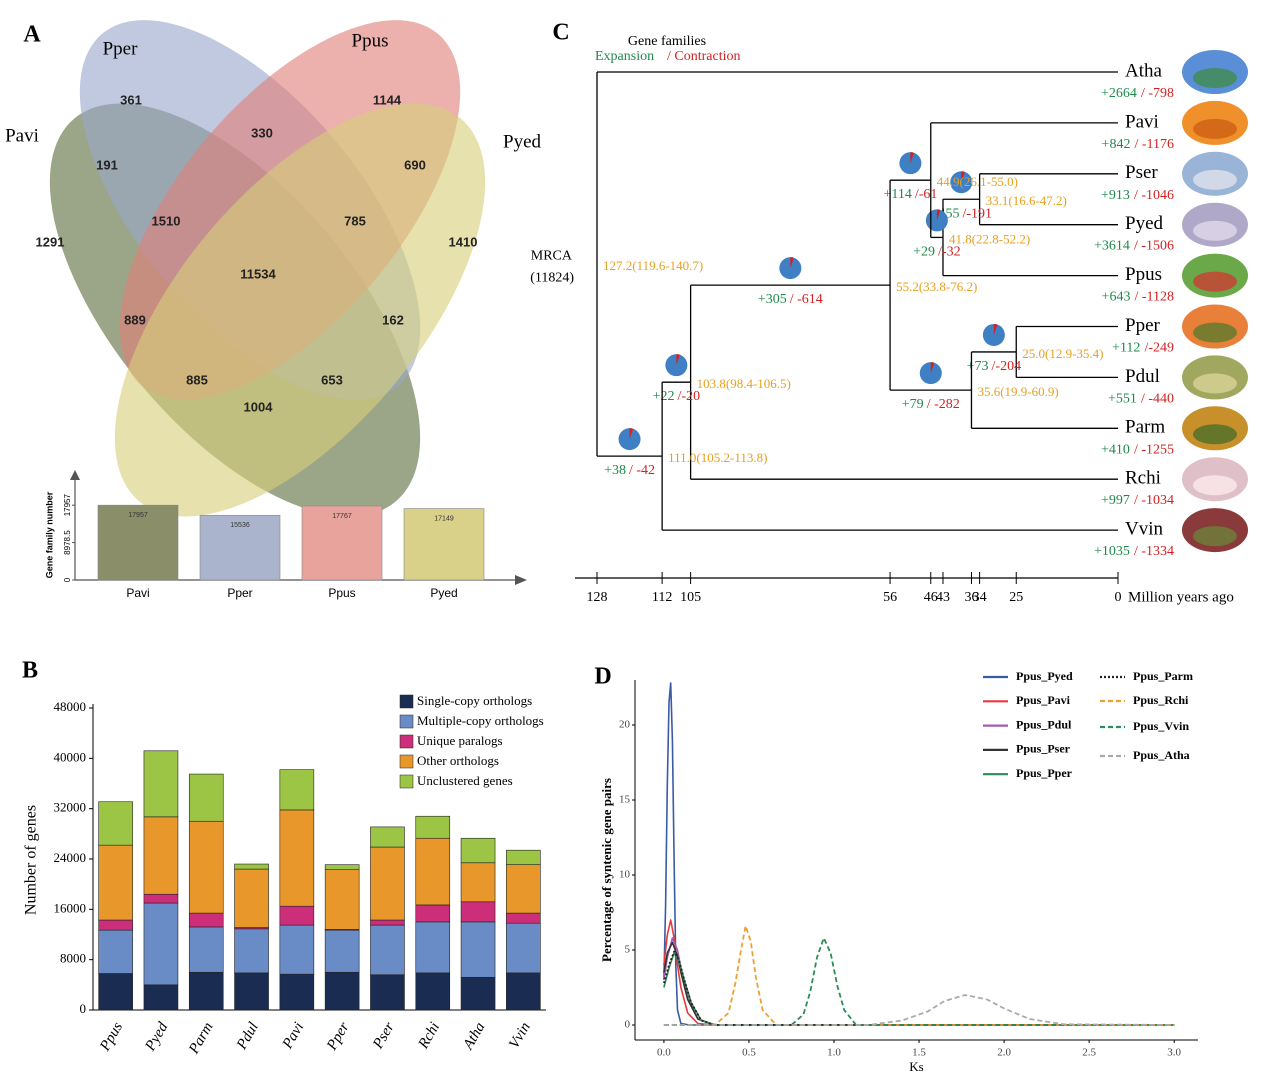 This screenshot has width=1269, height=1081. Describe the element at coordinates (1137, 195) in the screenshot. I see `leaf-change: +913 / -1046` at that location.